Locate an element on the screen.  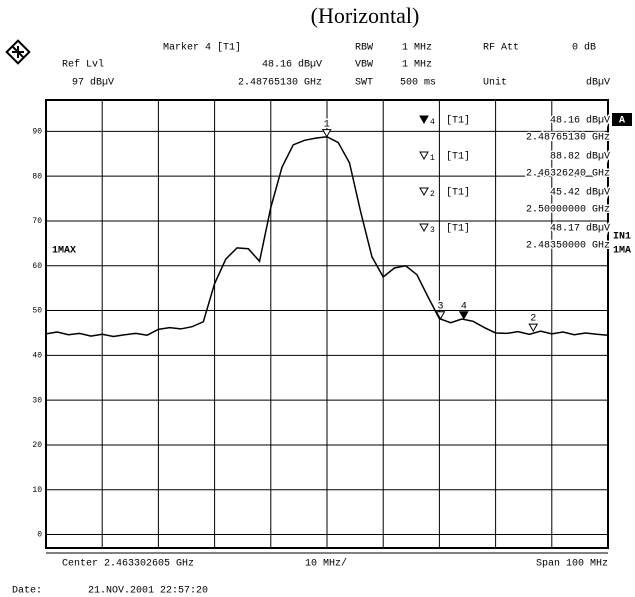
header-ref-lvl-label: Ref Lvl is located at coordinates (83, 65).